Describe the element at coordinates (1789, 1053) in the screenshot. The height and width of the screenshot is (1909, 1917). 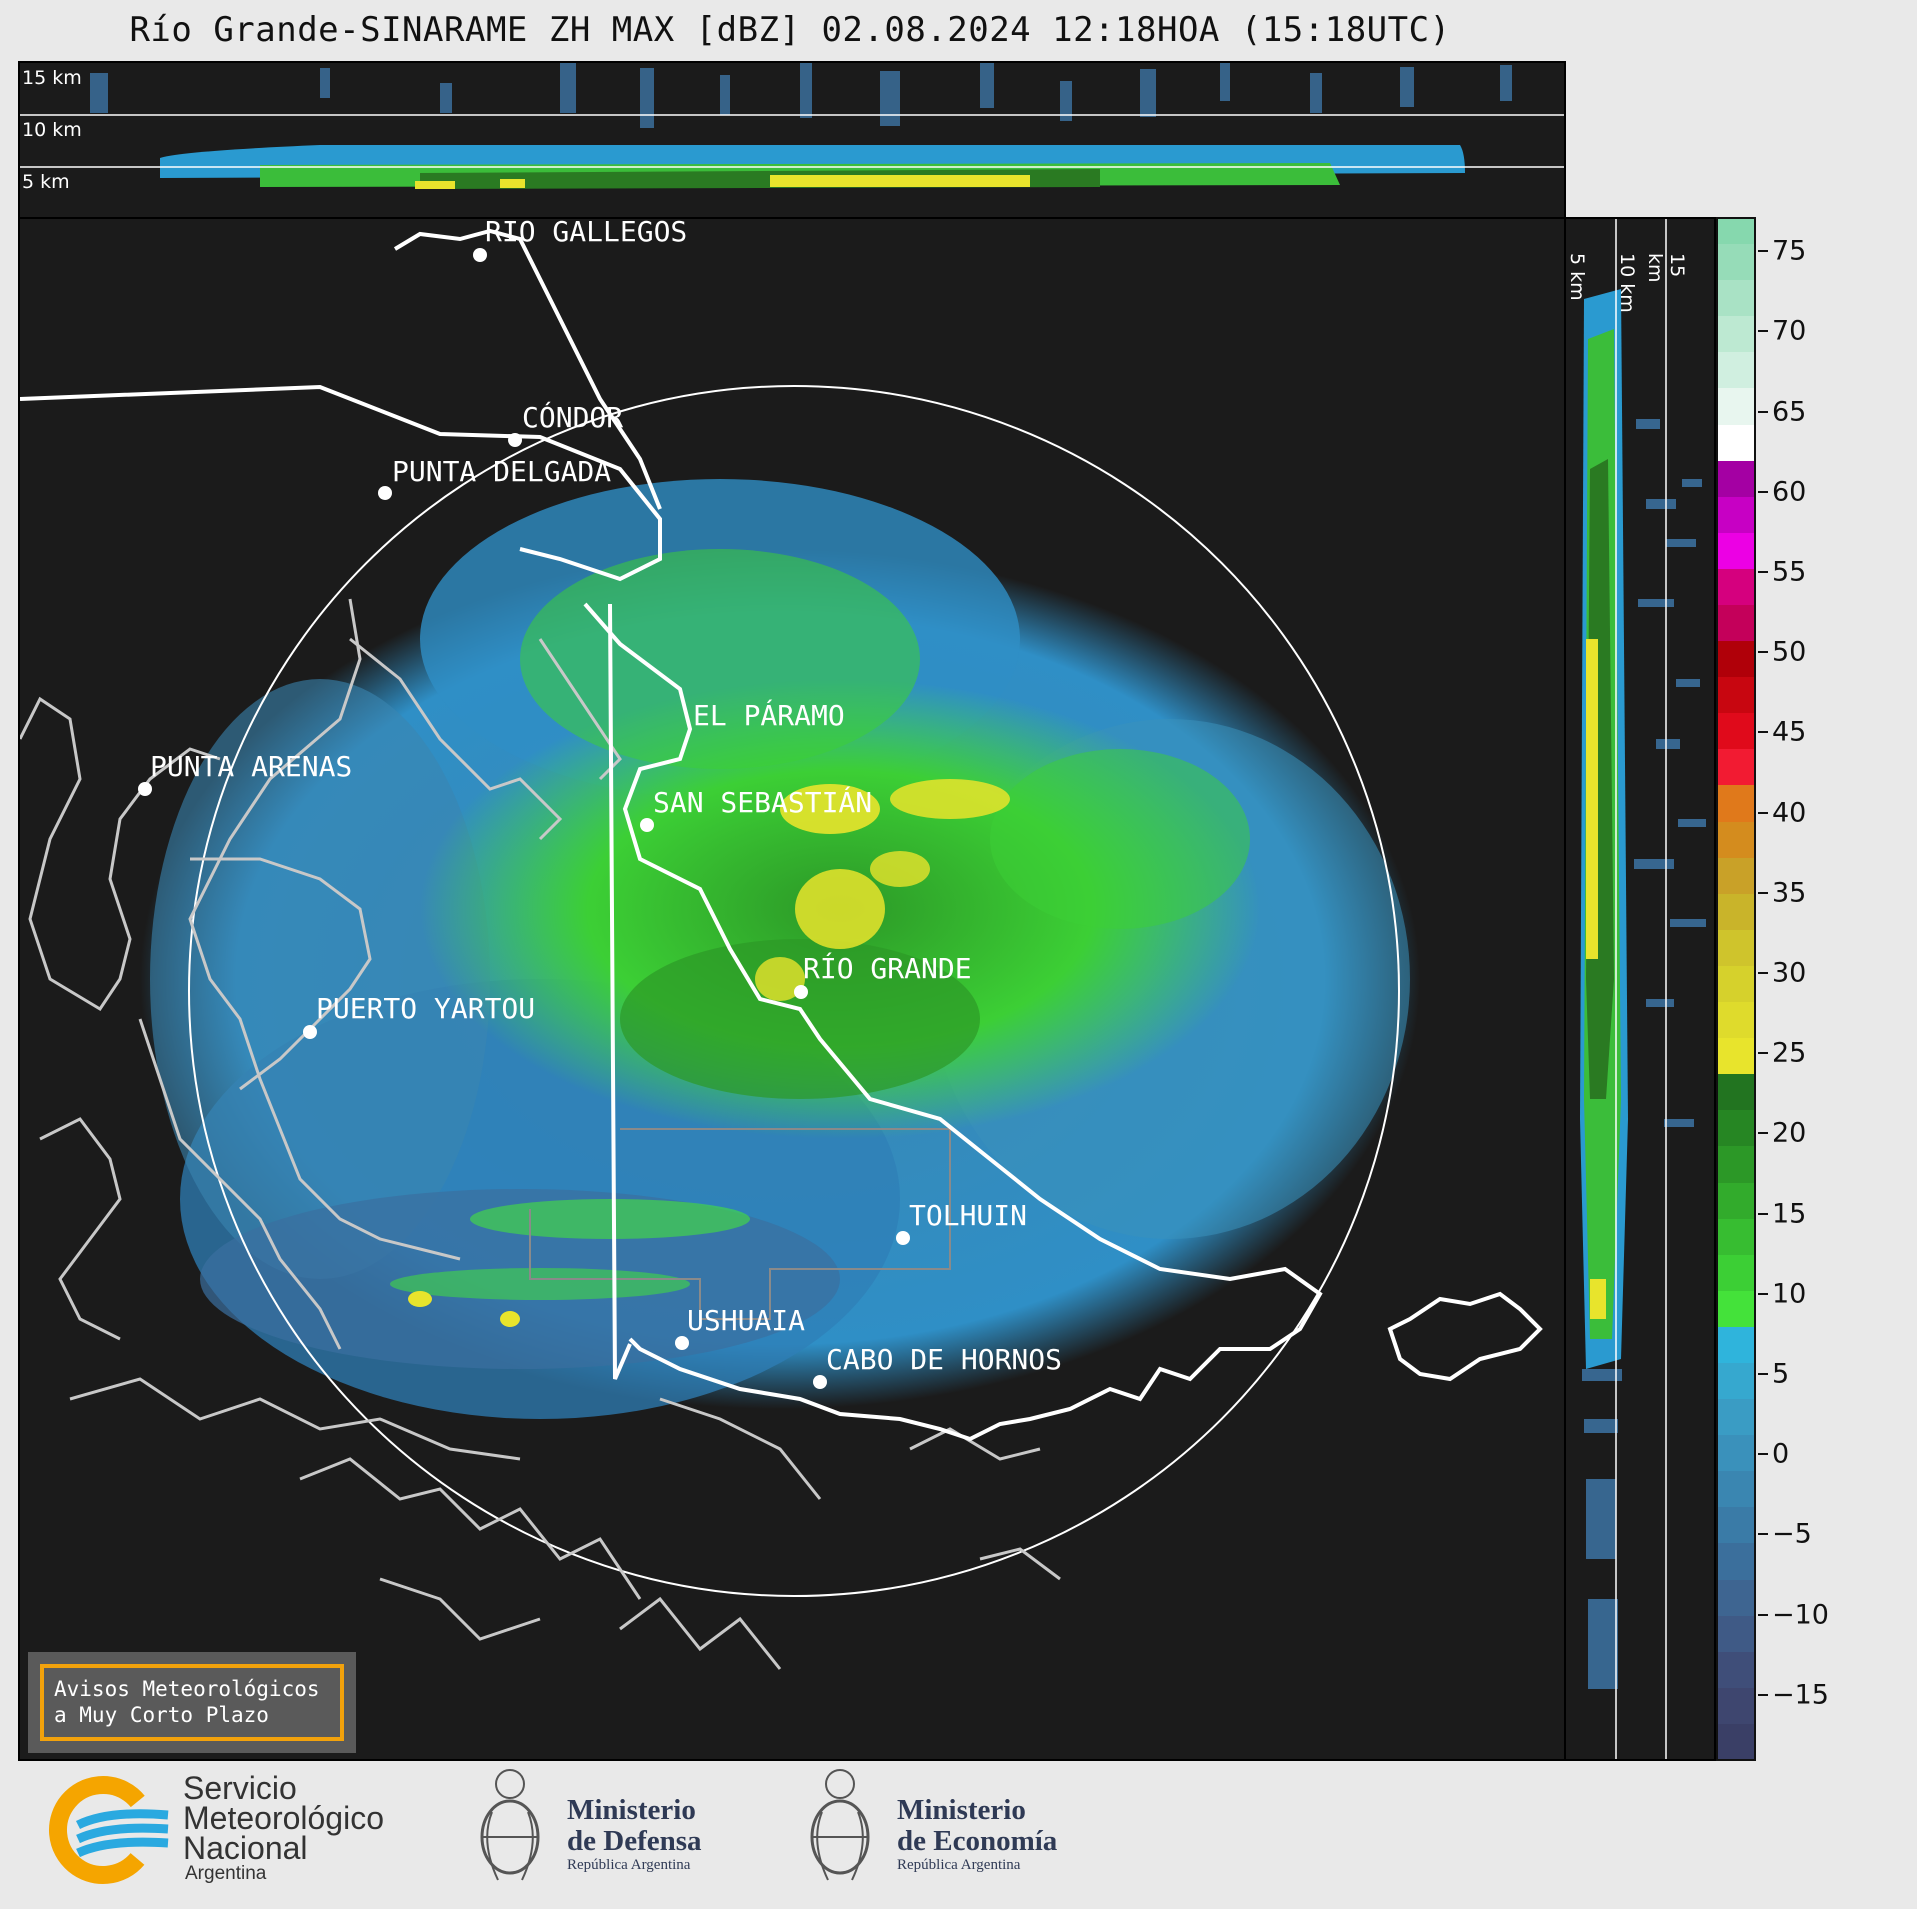
I see `colorbar-tick-label: 25` at that location.